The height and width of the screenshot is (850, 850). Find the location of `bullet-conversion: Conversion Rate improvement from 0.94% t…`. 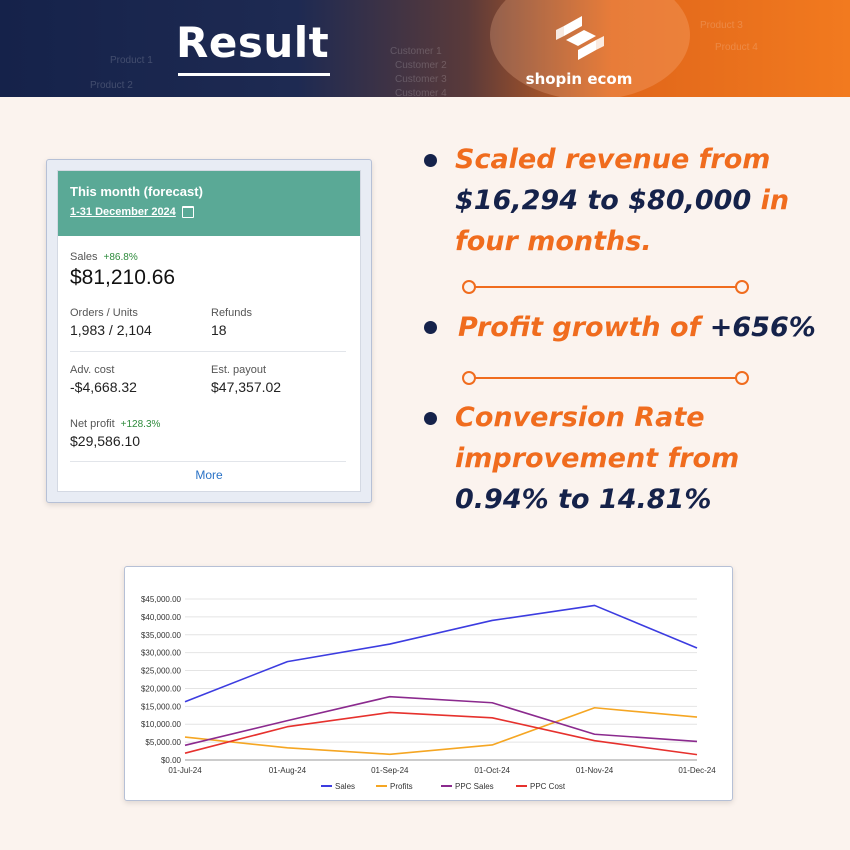

bullet-conversion: Conversion Rate improvement from 0.94% t… is located at coordinates (597, 458).